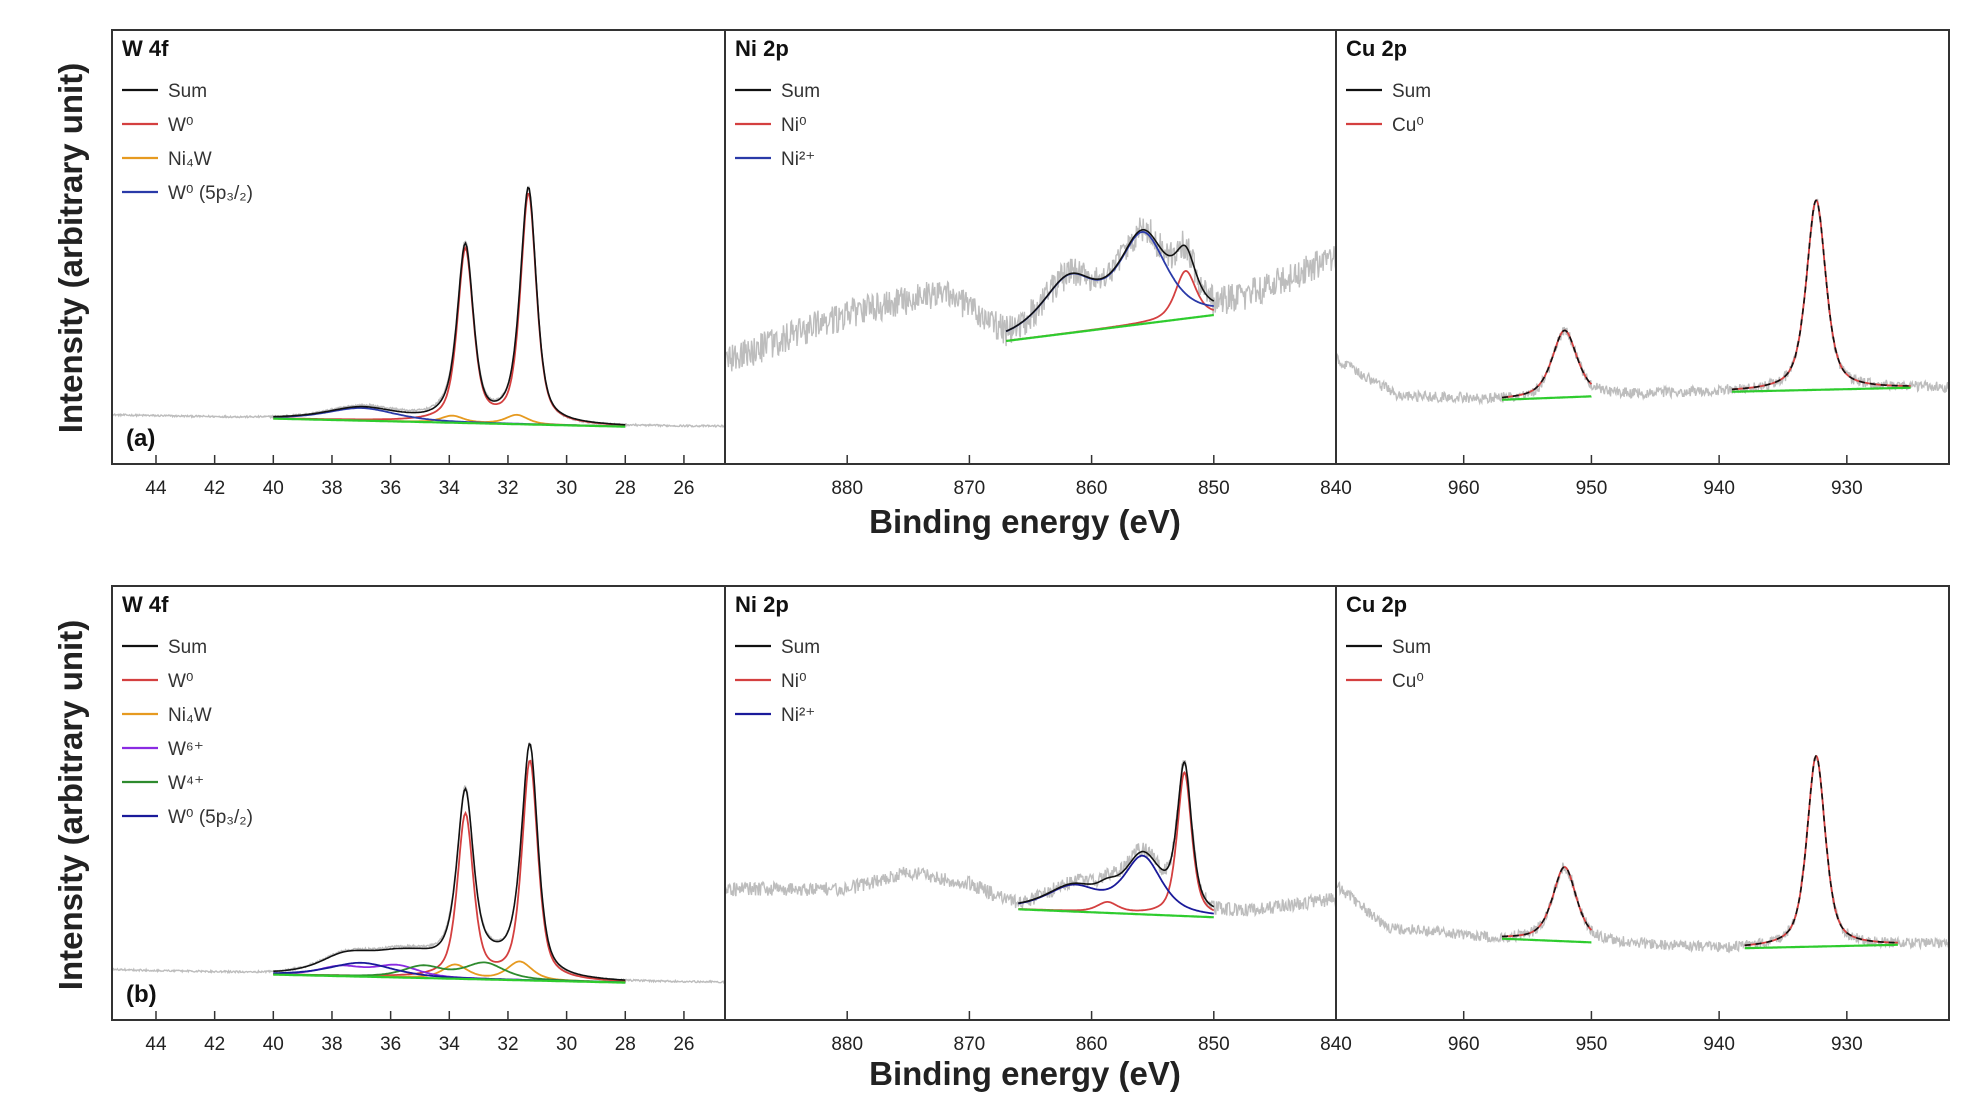 Image resolution: width=1982 pixels, height=1111 pixels. I want to click on panel-0-2: 960 950 940 930 Cu 2p Sum Cu⁰, so click(1642, 267).